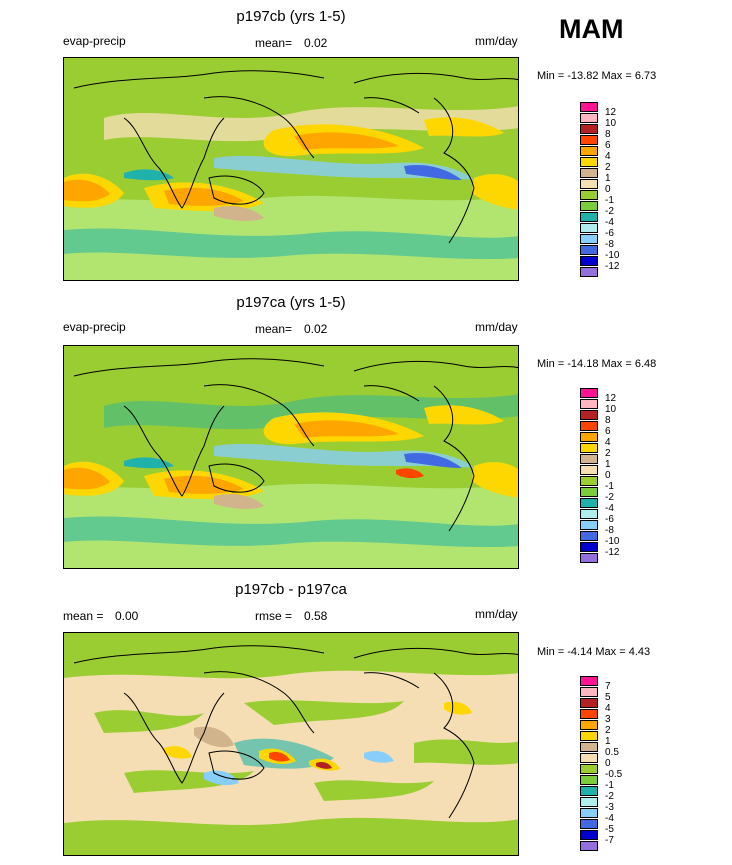 The image size is (732, 865). What do you see at coordinates (291, 302) in the screenshot?
I see `panel-2-title: p197ca (yrs 1-5)` at bounding box center [291, 302].